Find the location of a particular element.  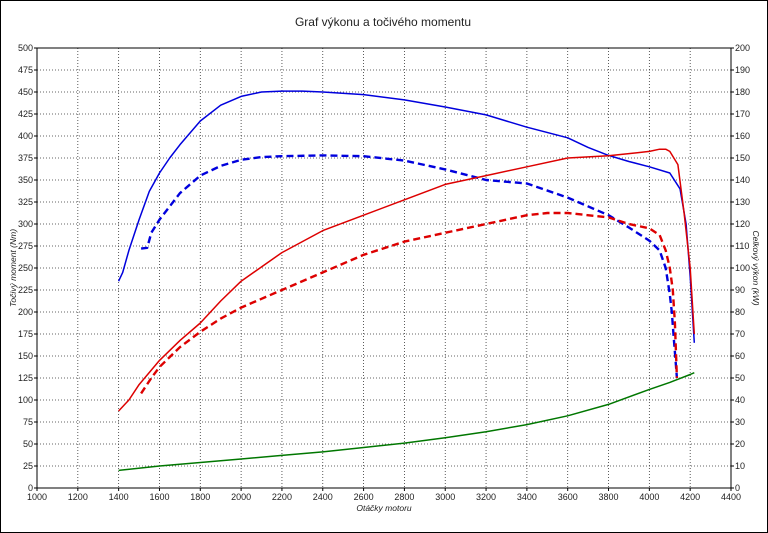

x-tick-label: 3000 is located at coordinates (445, 497).